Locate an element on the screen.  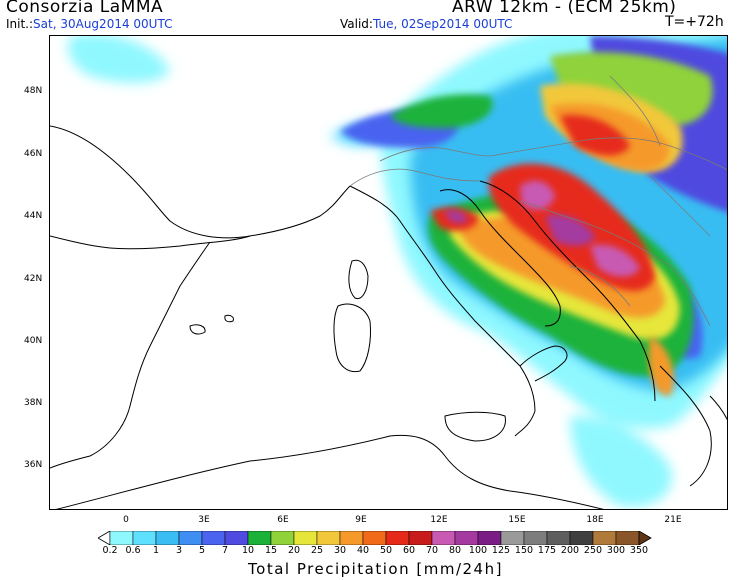
colorbar-low-triangle is located at coordinates (104, 538).